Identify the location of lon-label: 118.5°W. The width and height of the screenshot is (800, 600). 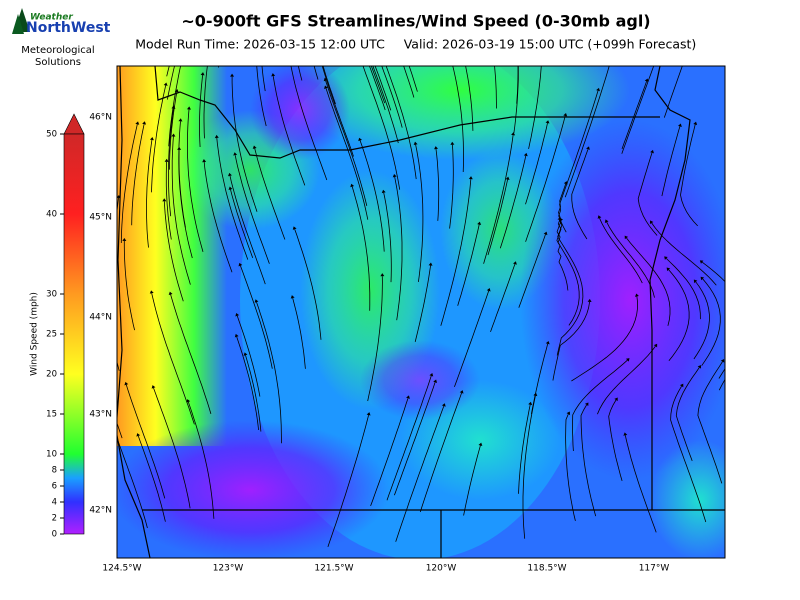
(546, 569).